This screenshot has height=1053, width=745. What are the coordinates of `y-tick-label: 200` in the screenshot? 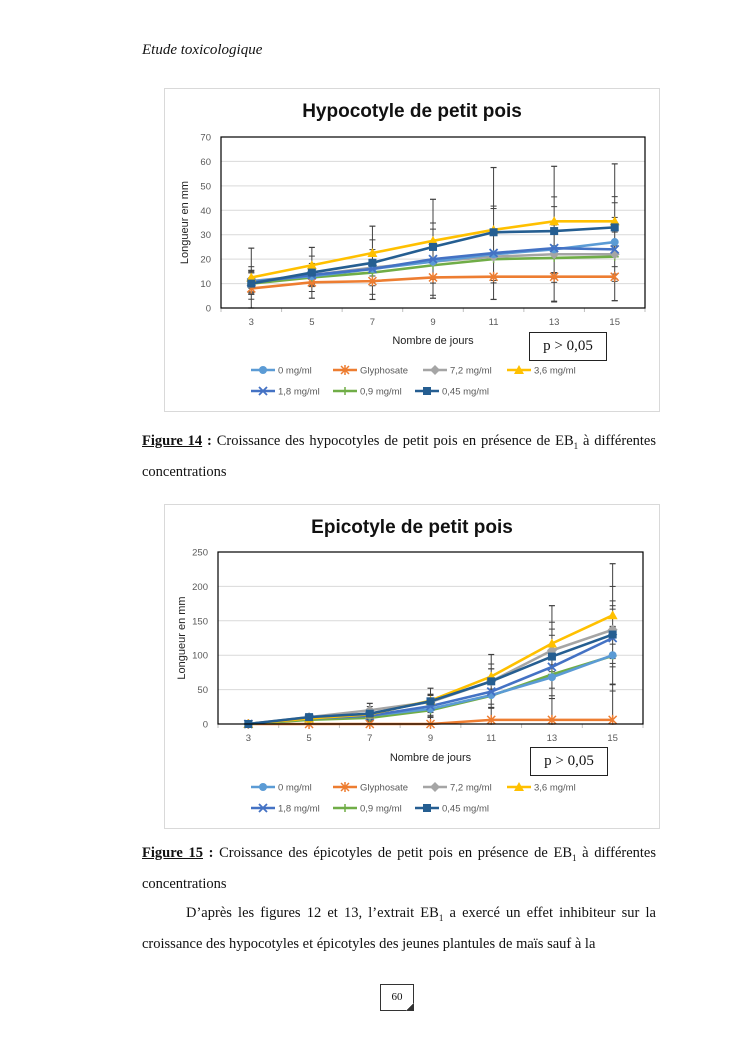 It's located at (200, 587).